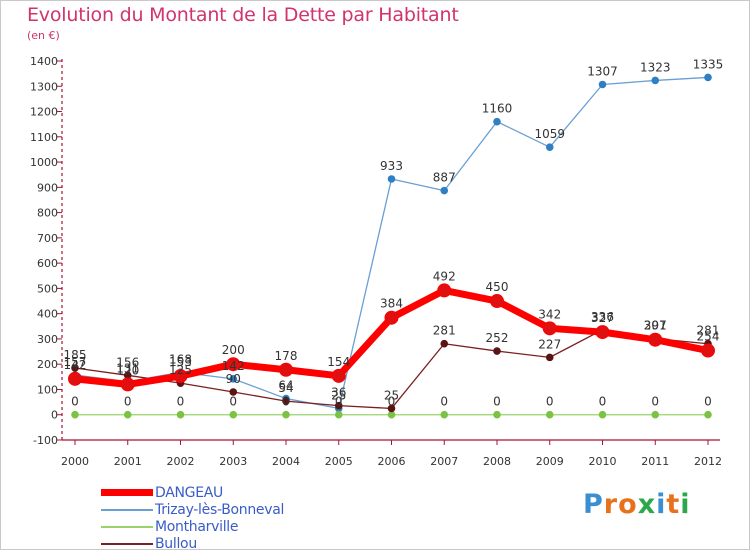 The image size is (750, 554). I want to click on data-label: 54, so click(285, 388).